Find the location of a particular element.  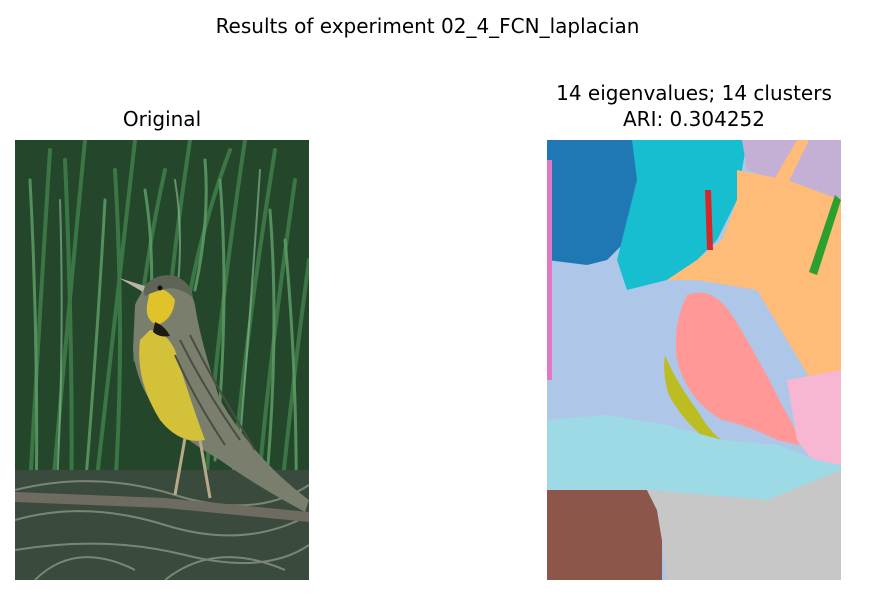

figure-suptitle: Results of experiment 02_4_FCN_laplacian is located at coordinates (427, 26).